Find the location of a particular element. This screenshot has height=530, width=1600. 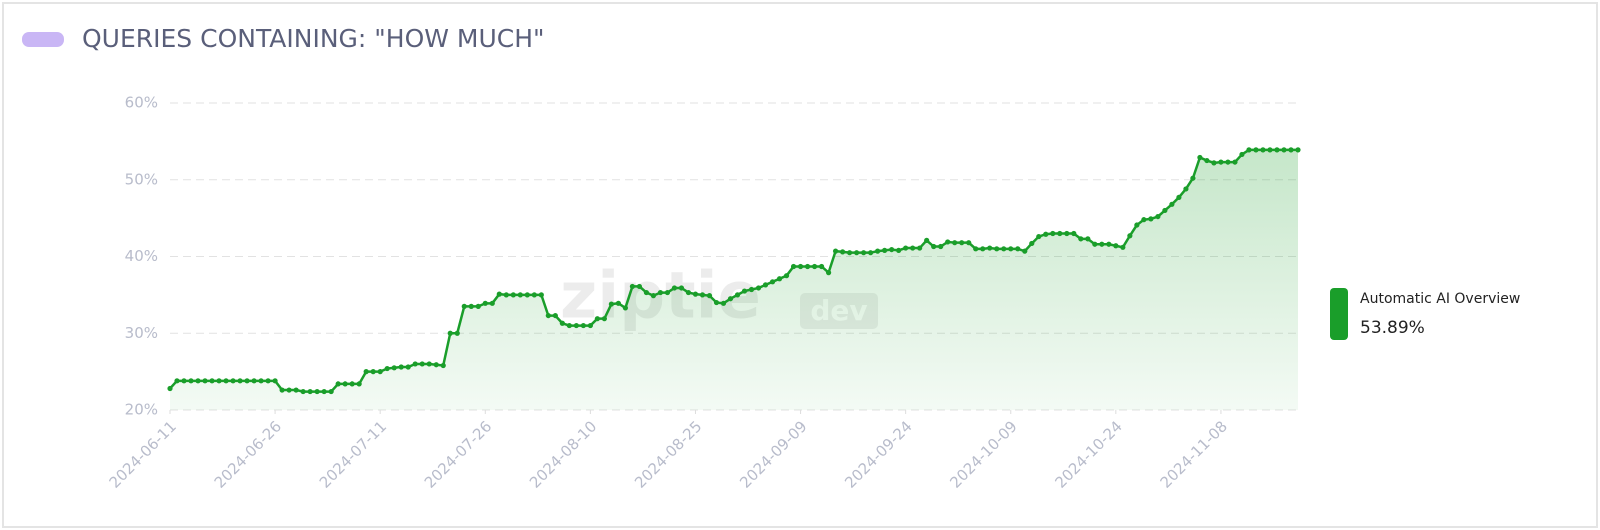

legend-value: 53.89% is located at coordinates (1392, 328).